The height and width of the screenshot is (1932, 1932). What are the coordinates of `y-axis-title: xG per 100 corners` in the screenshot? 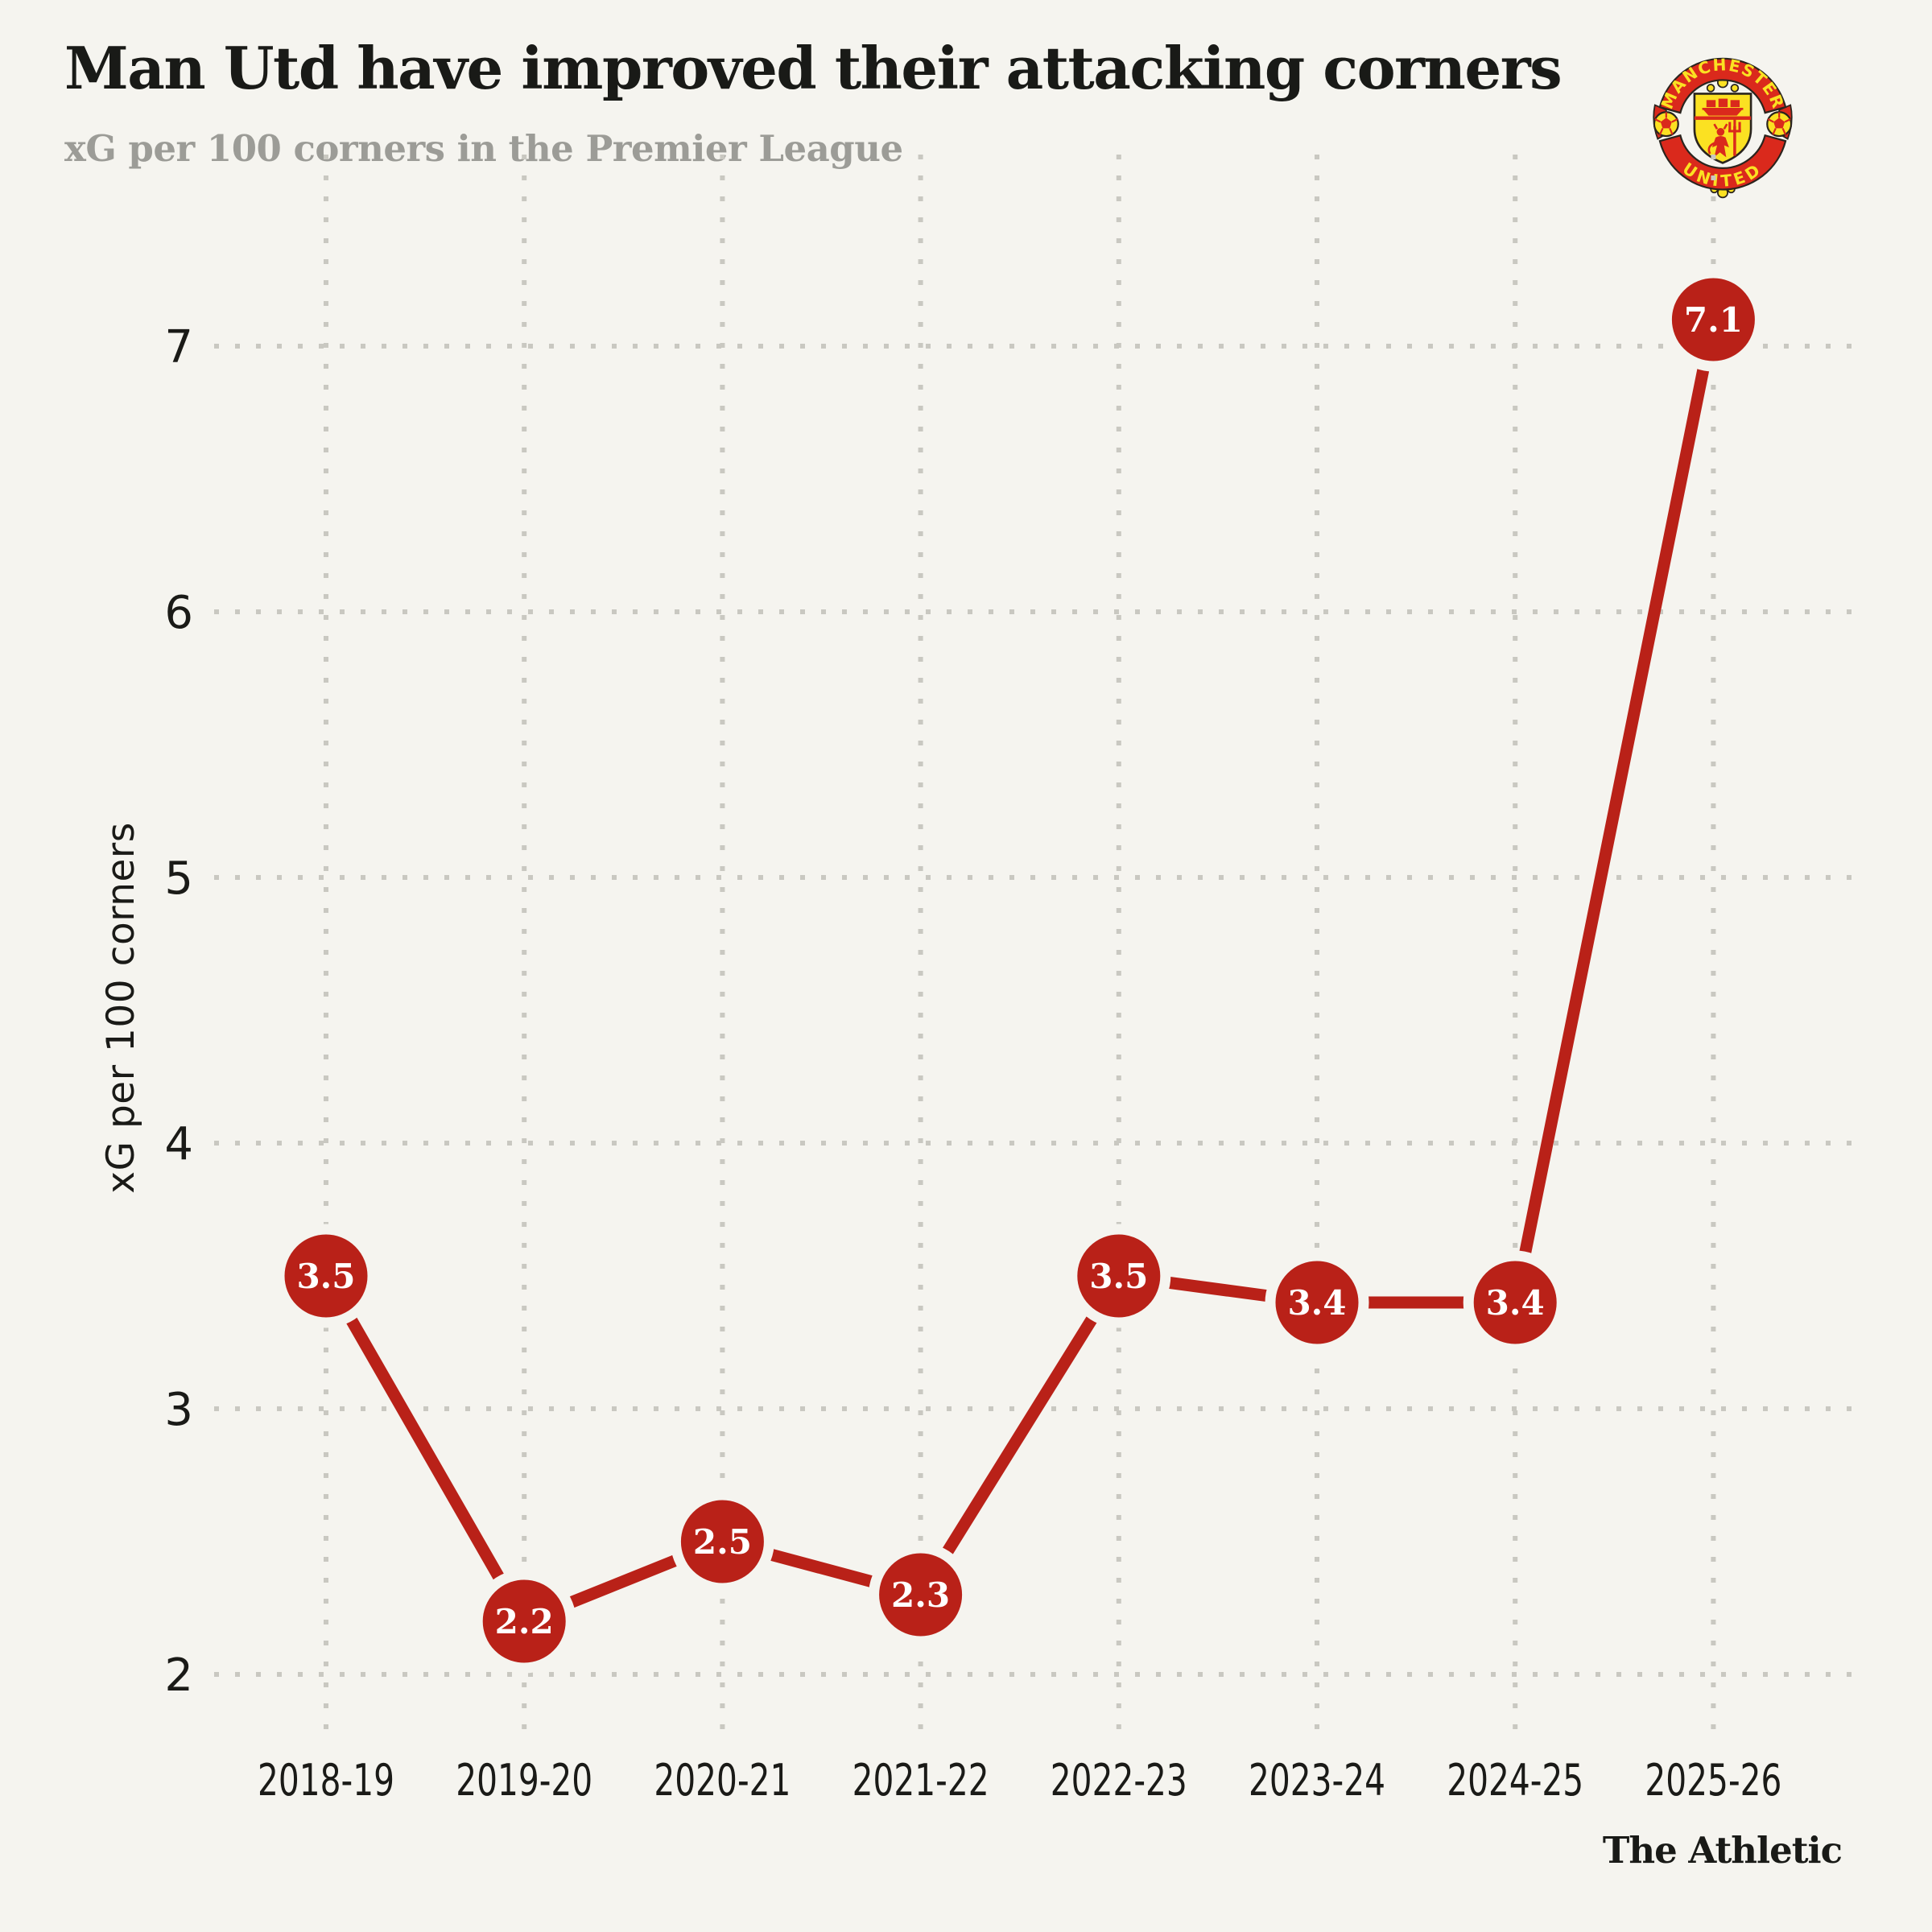 It's located at (121, 1007).